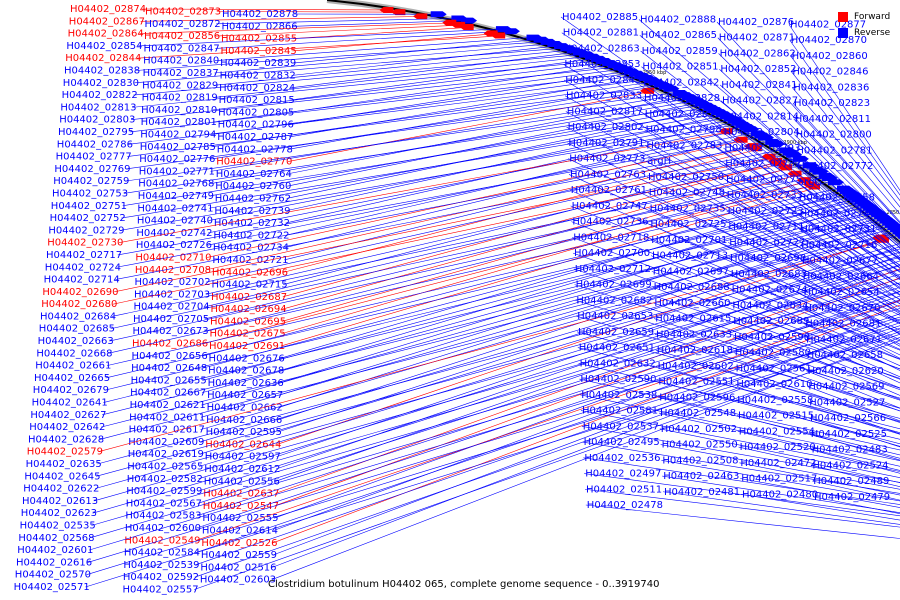 This screenshot has width=900, height=600. I want to click on gene-label: H04402_02819, so click(180, 98).